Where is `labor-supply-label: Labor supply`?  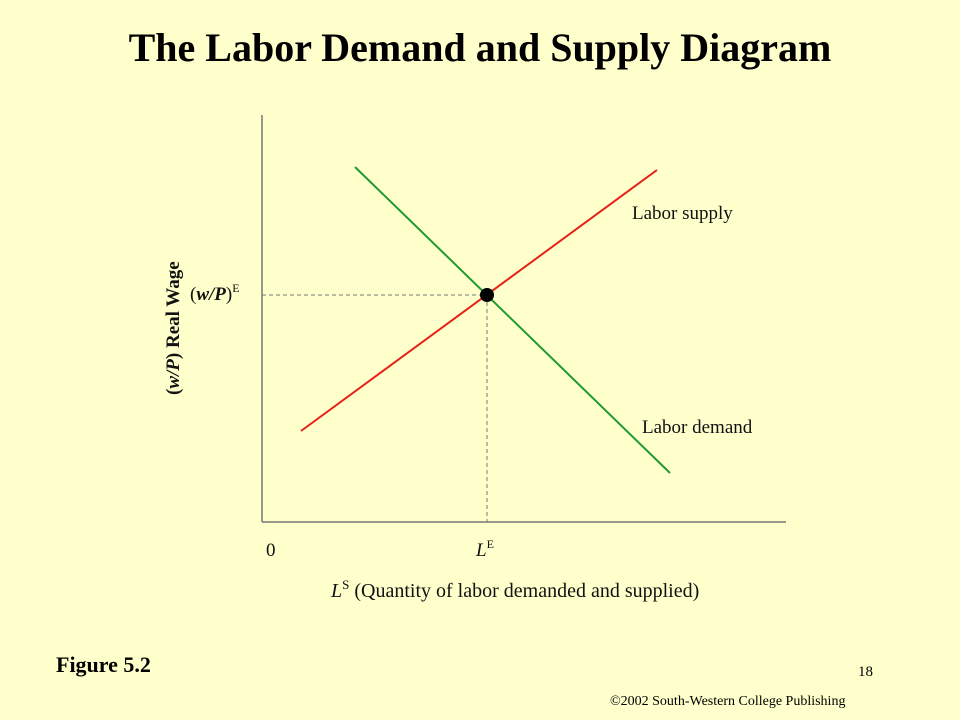 labor-supply-label: Labor supply is located at coordinates (682, 213).